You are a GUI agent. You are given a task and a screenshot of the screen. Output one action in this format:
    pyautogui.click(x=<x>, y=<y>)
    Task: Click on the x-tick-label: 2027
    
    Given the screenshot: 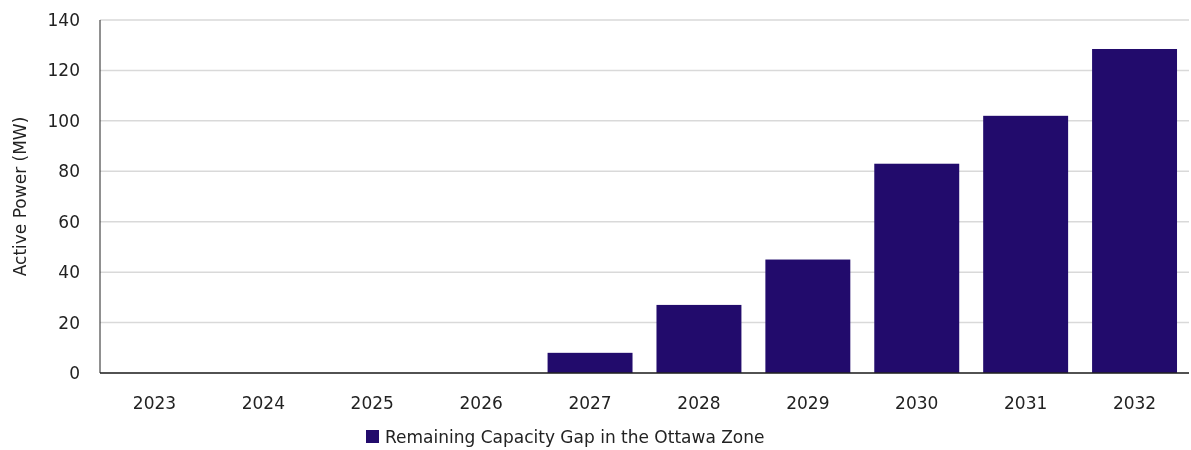 What is the action you would take?
    pyautogui.click(x=590, y=403)
    